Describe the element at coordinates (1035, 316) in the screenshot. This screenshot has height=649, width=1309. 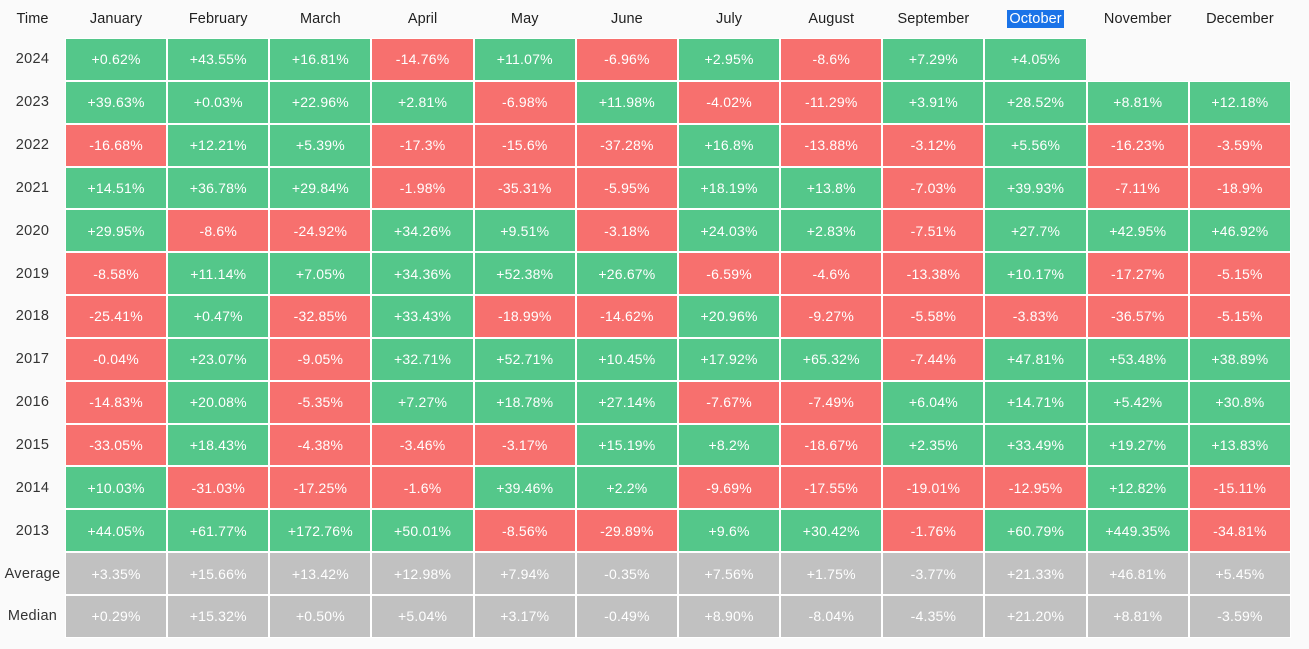
I see `heatmap-cell: -3.83%` at that location.